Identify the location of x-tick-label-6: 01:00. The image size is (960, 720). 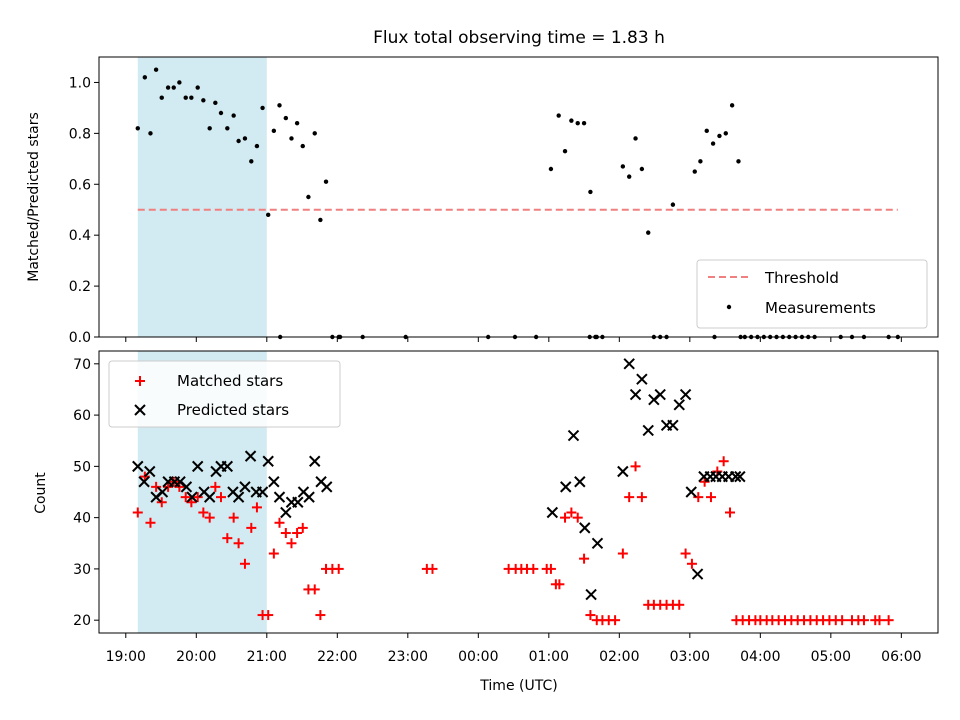
(549, 657).